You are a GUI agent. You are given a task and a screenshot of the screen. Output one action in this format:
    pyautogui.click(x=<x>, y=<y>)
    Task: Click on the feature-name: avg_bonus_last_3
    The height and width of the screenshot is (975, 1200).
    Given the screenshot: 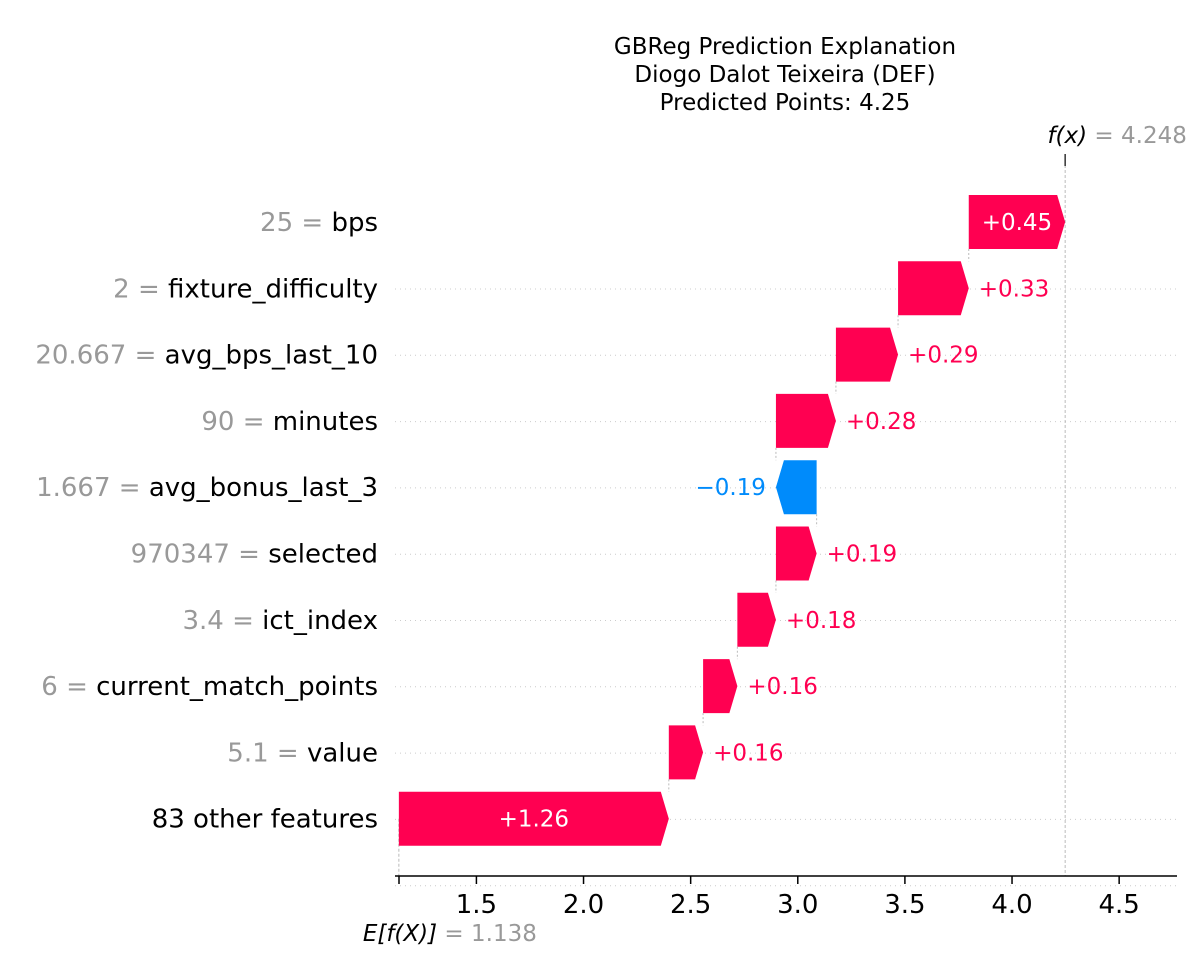 What is the action you would take?
    pyautogui.click(x=263, y=488)
    